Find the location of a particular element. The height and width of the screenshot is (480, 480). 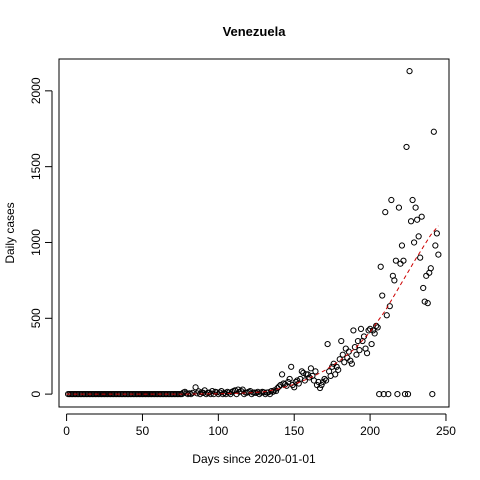

x-axis: 0 50 100 150 200 250 is located at coordinates (259, 425).